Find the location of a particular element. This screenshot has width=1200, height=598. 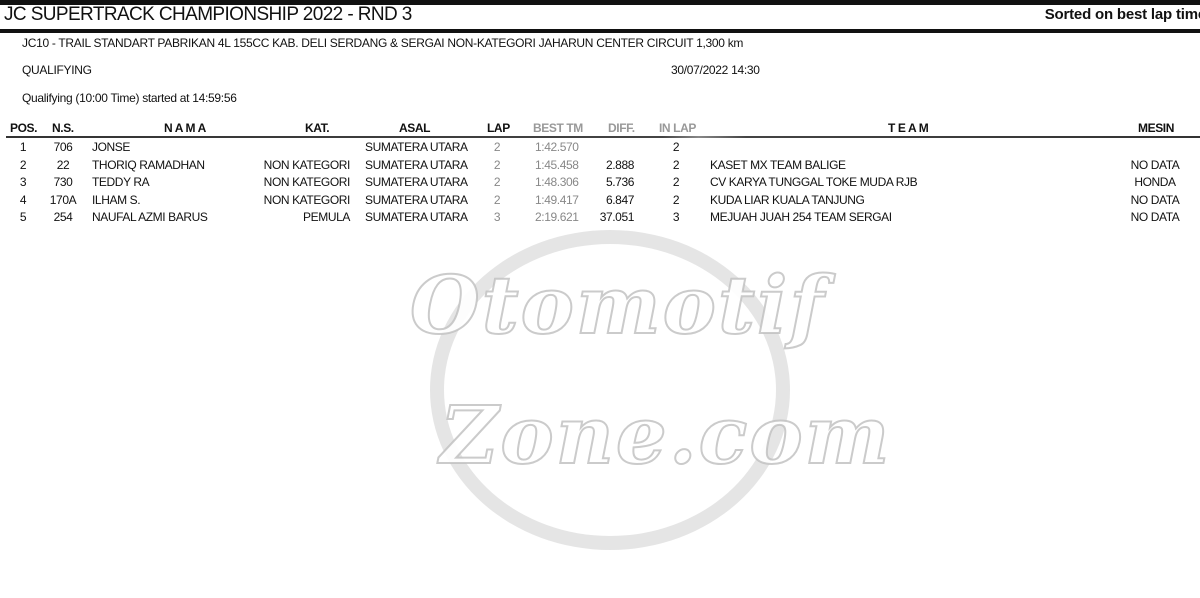

cell-pos: 2 is located at coordinates (23, 164).